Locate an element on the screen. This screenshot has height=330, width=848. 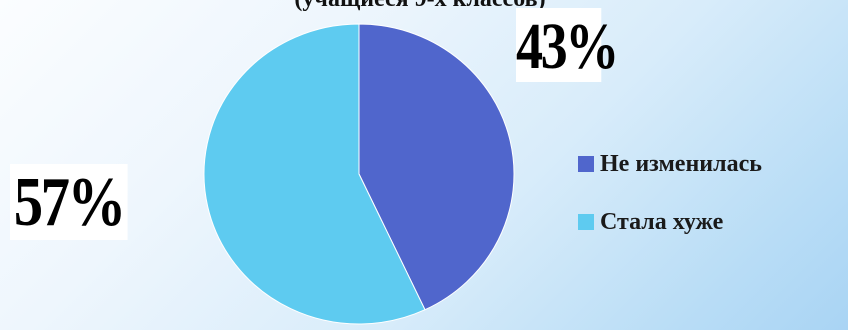
legend-label-stala-khuzhe: Стала хуже is located at coordinates (662, 221).